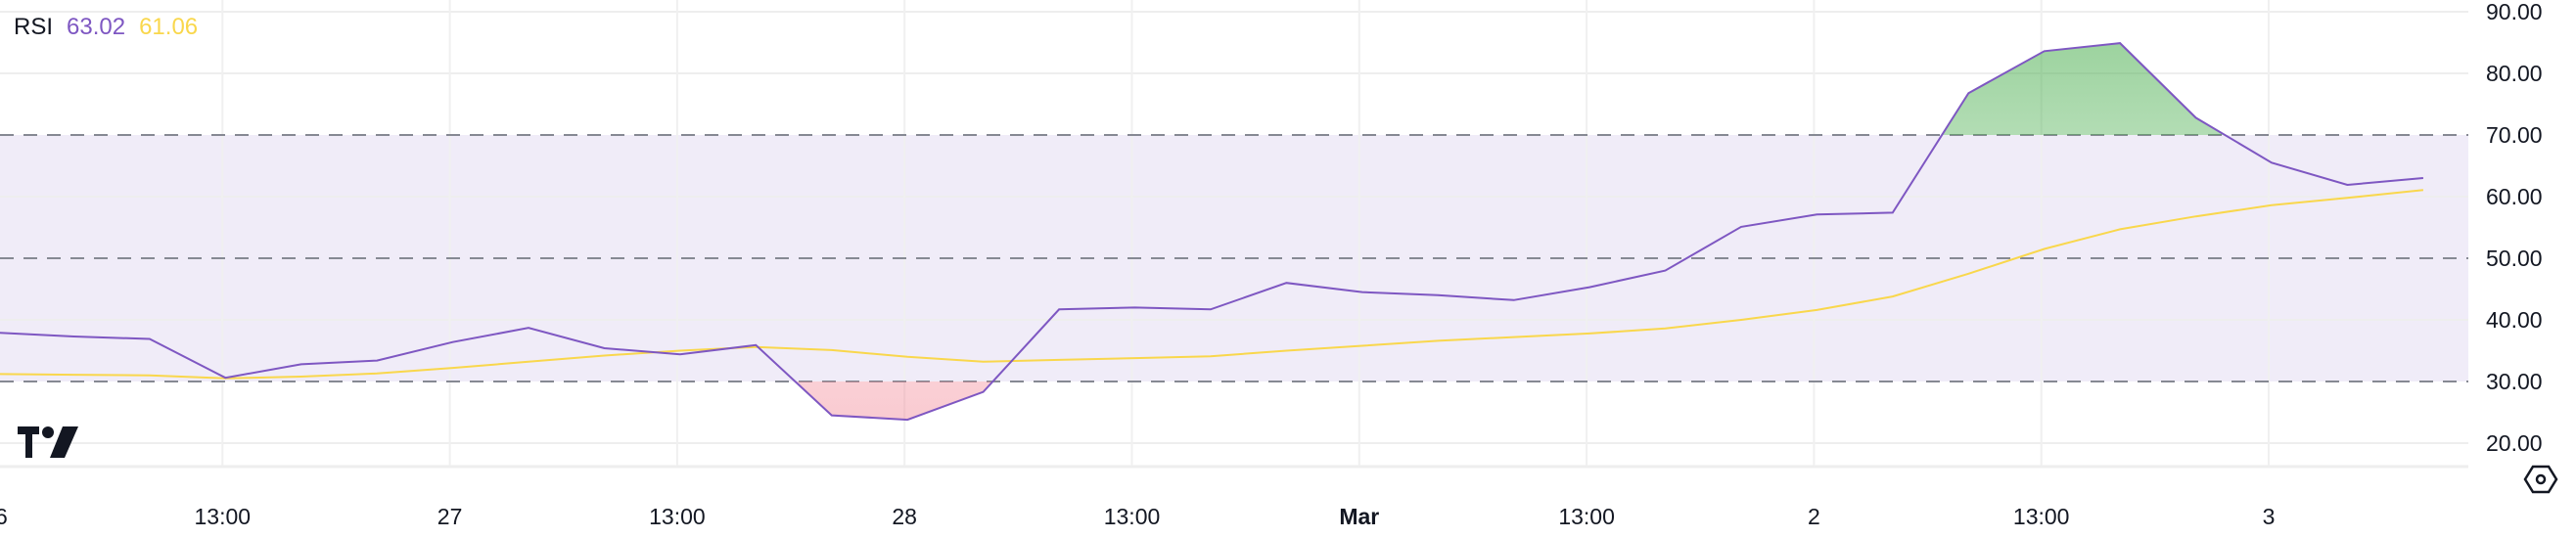 This screenshot has width=2576, height=538. Describe the element at coordinates (2514, 320) in the screenshot. I see `y-tick-label: 40.00` at that location.